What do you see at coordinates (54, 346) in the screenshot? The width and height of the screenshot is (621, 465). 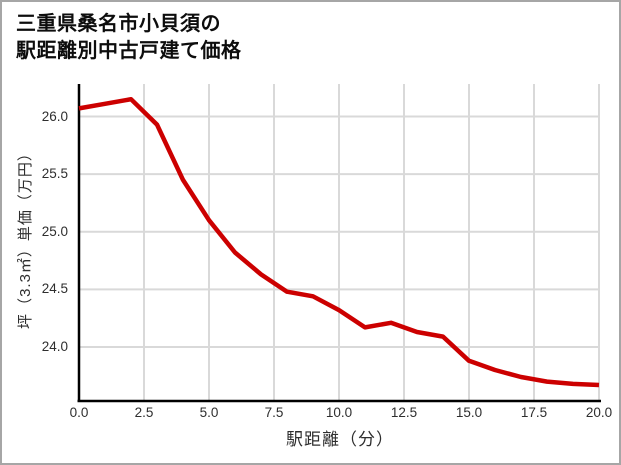 I see `y-tick-label-24.0: 24.0` at bounding box center [54, 346].